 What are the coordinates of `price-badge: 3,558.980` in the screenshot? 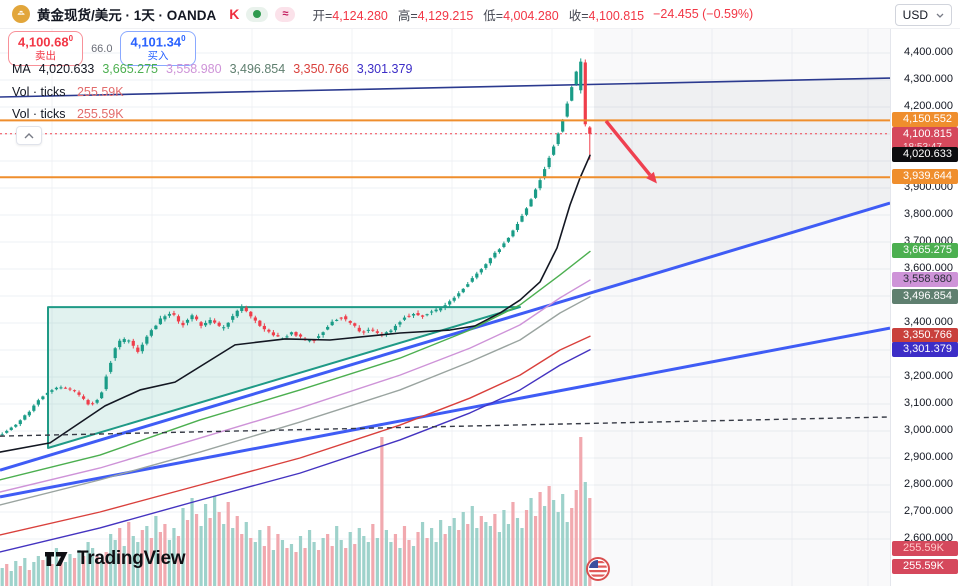 It's located at (925, 280).